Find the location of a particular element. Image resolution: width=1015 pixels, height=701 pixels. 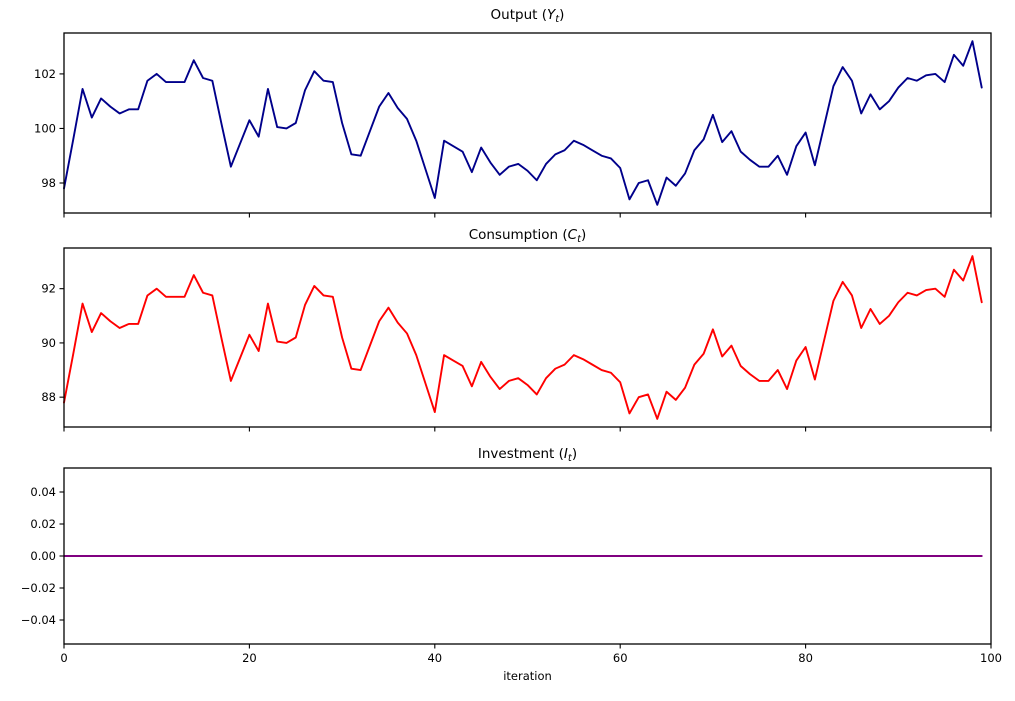

consumption-plot-title: Consumption (Ct) is located at coordinates (527, 236).